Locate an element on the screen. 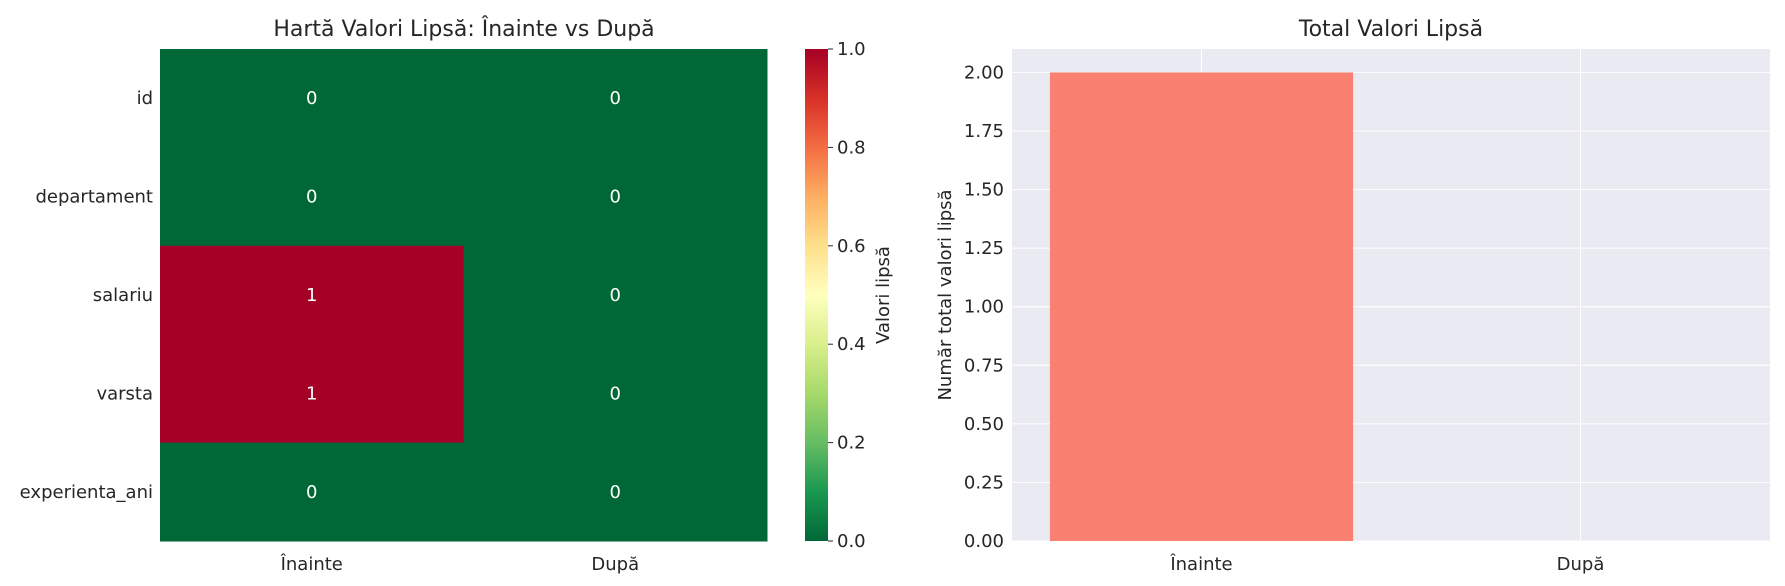 This screenshot has height=586, width=1785. y-tick-label: 0.25 is located at coordinates (984, 482).